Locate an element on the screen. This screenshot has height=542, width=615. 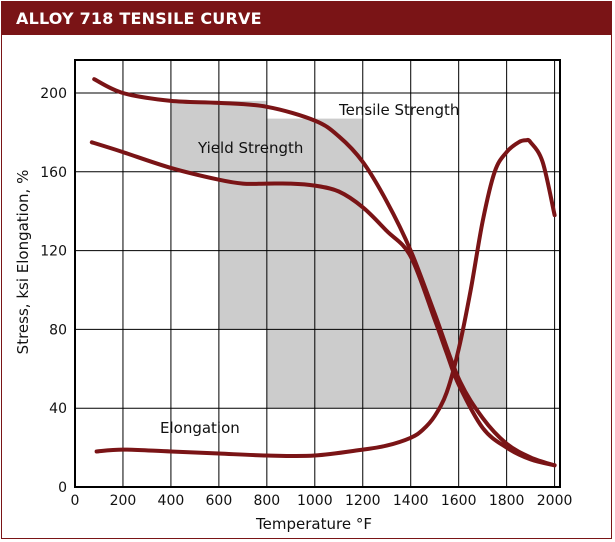
x-tick-label: 2000 is located at coordinates (555, 501).